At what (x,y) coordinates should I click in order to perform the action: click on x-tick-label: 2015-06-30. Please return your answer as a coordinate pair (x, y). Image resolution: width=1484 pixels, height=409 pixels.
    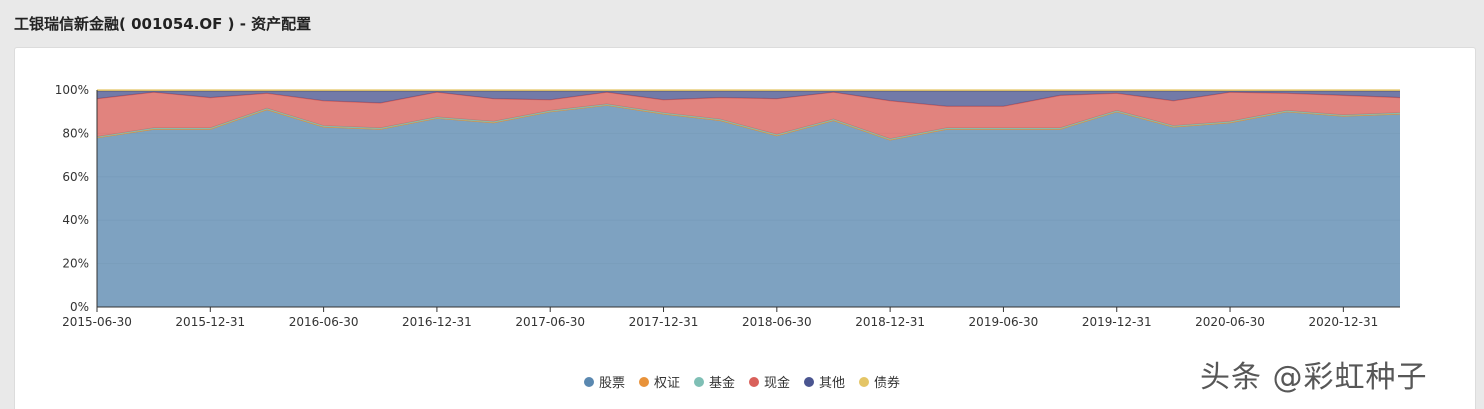
    Looking at the image, I should click on (97, 322).